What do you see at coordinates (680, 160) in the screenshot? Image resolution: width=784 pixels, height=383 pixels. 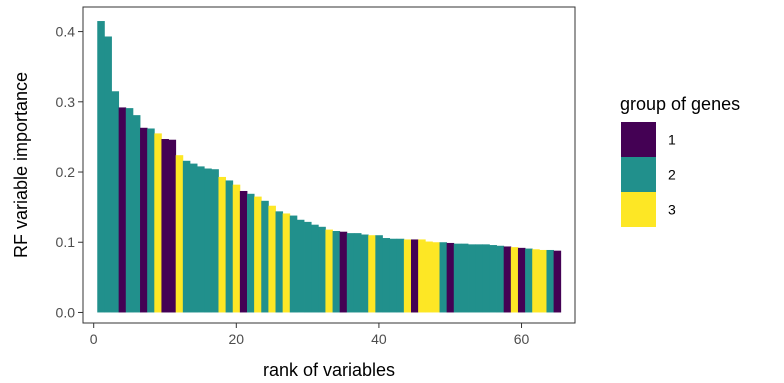 I see `legend: group of genes 1 2 3` at bounding box center [680, 160].